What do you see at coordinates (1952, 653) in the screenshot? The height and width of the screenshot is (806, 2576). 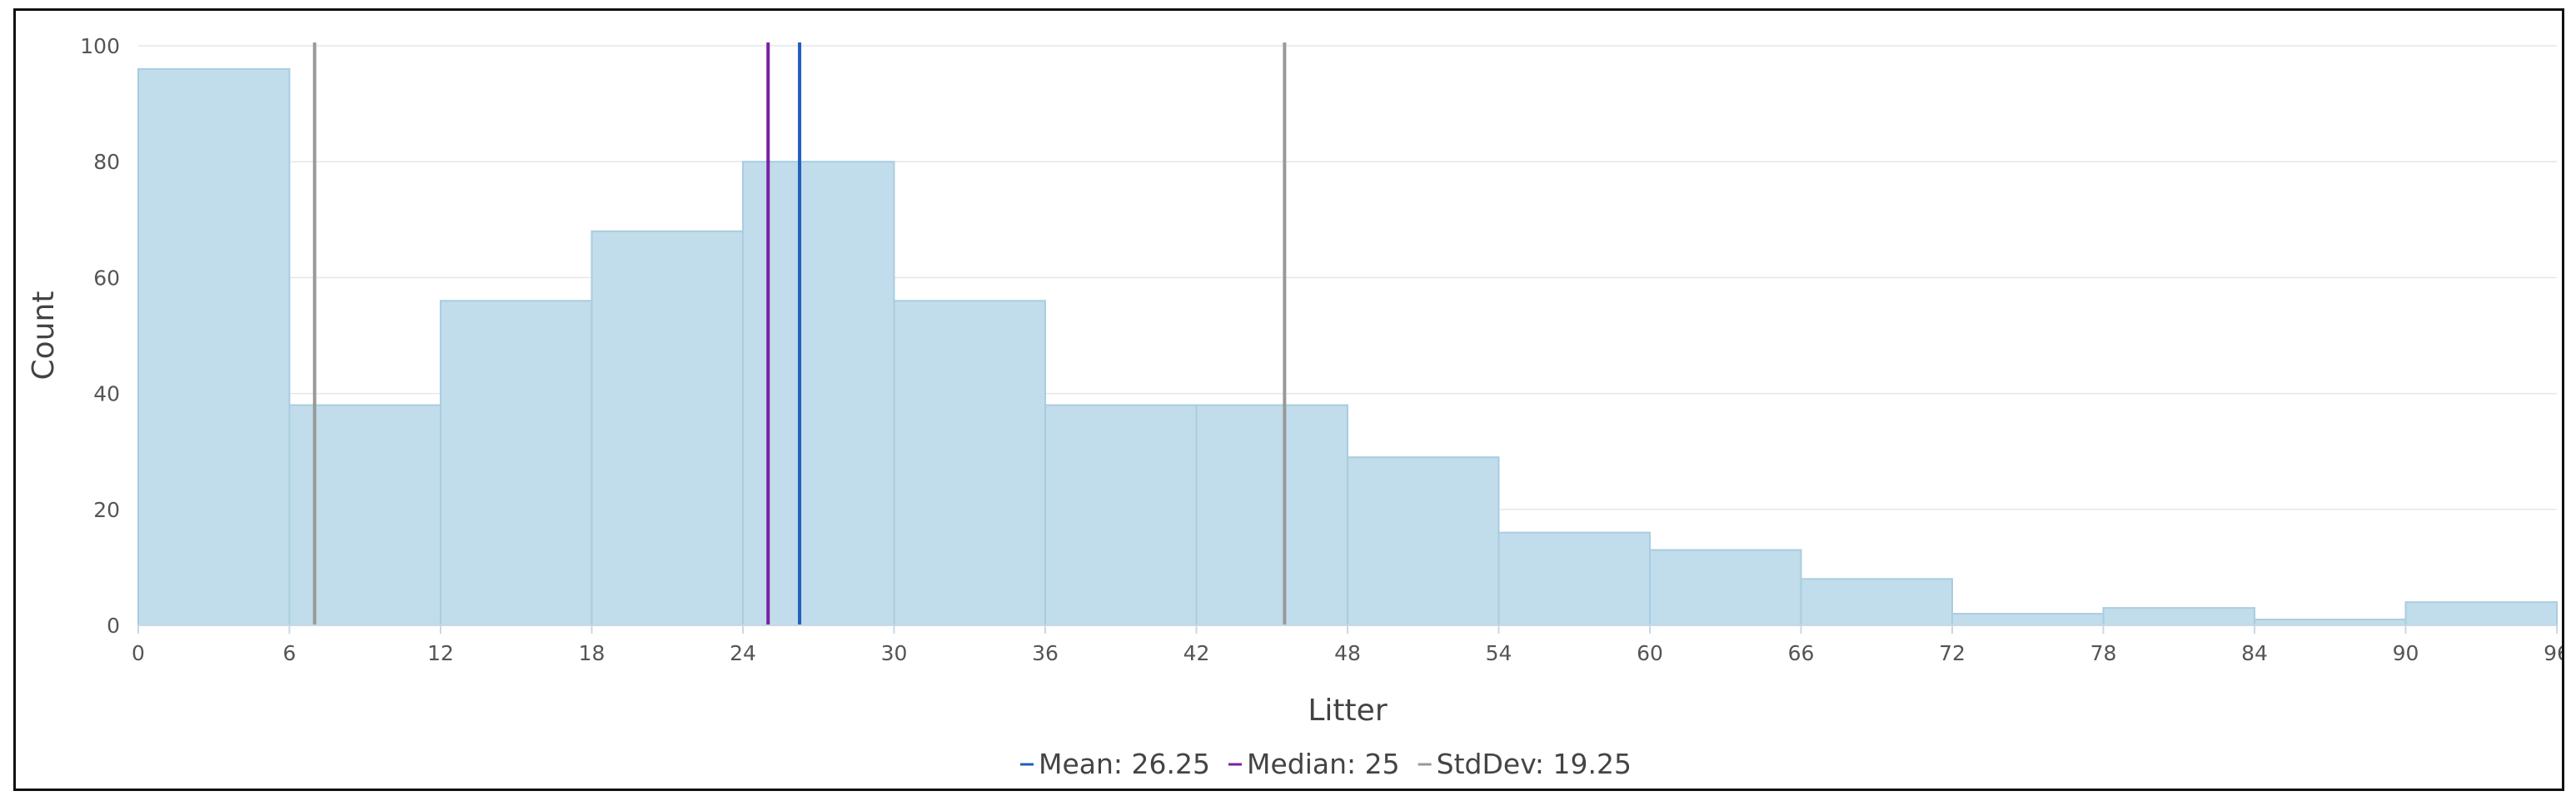 I see `x-tick-label-72: 72` at bounding box center [1952, 653].